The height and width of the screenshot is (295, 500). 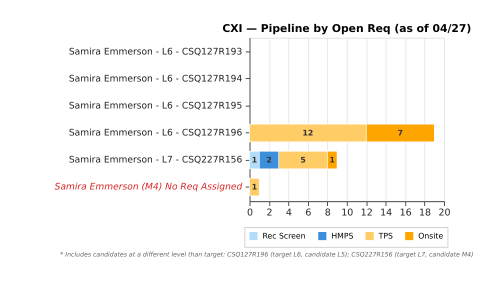 I want to click on x-tick-label: 20, so click(x=444, y=212).